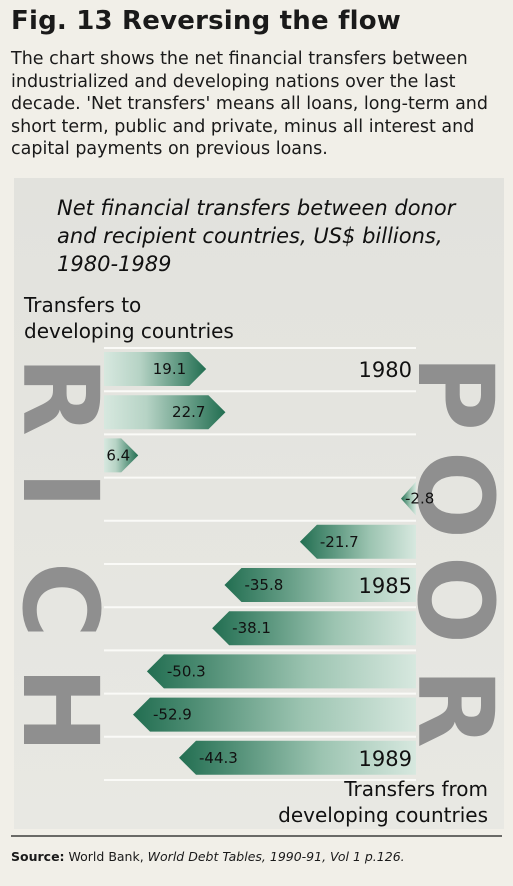 The image size is (513, 886). Describe the element at coordinates (186, 671) in the screenshot. I see `bar-value-label: -50.3` at that location.